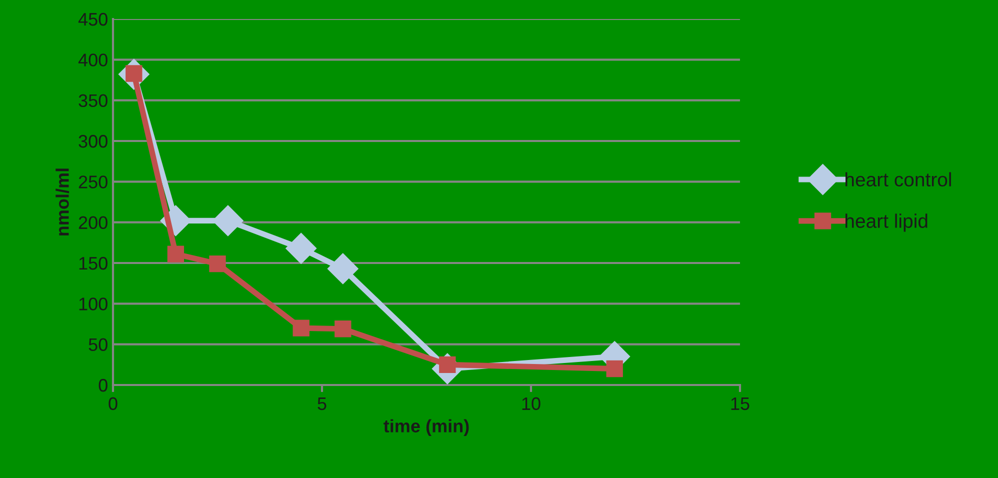 The height and width of the screenshot is (478, 998). Describe the element at coordinates (740, 403) in the screenshot. I see `x-tick-label: 15` at that location.